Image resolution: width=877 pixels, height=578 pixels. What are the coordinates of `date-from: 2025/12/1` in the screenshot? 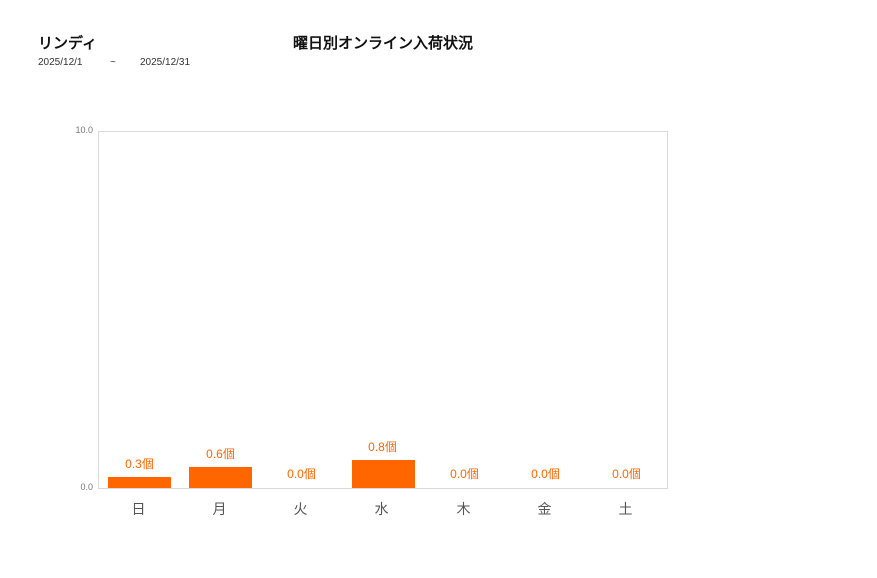 It's located at (60, 62).